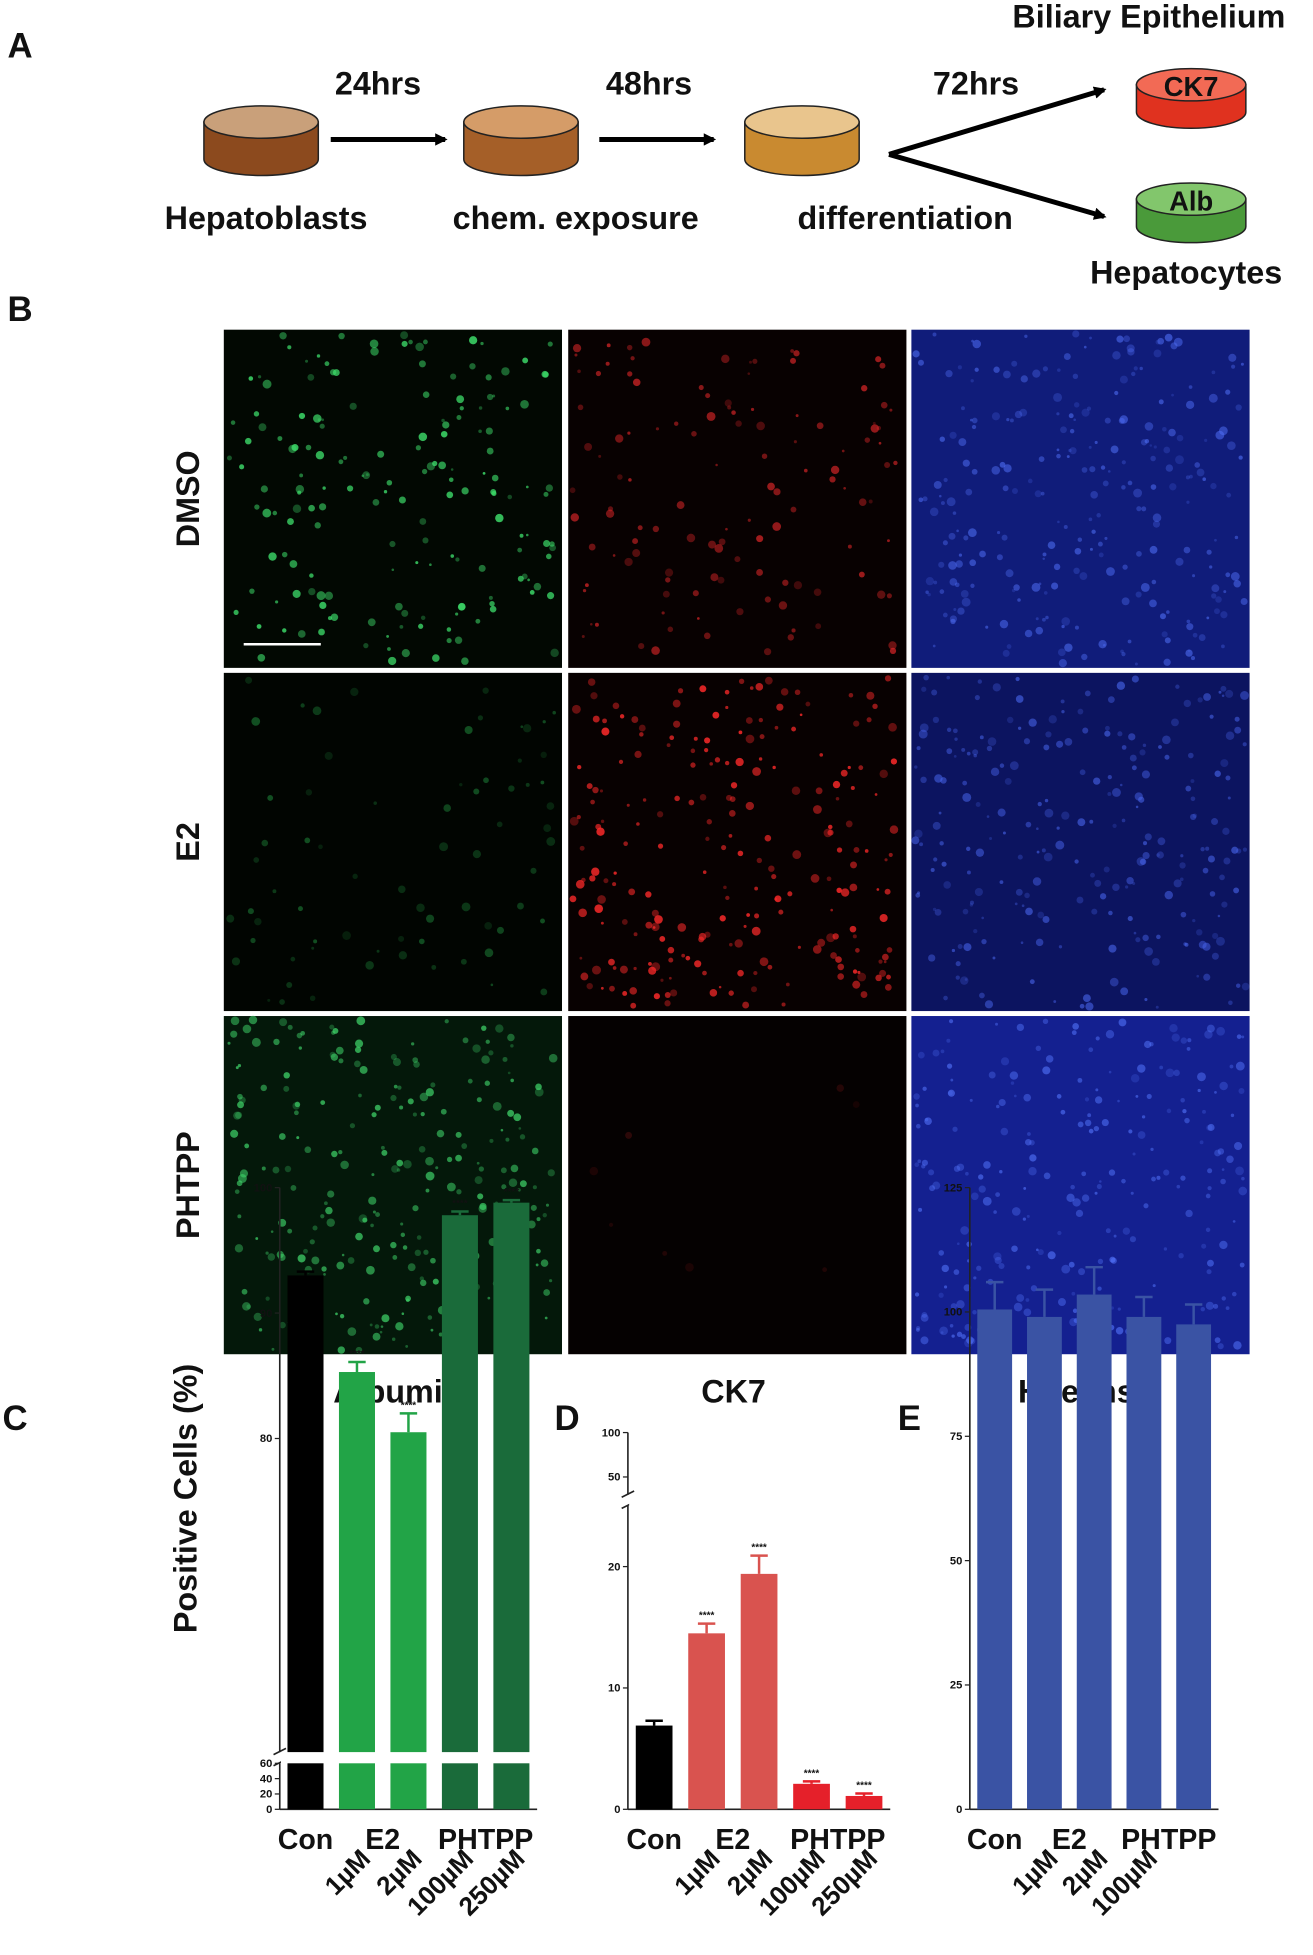  What do you see at coordinates (567, 1418) in the screenshot?
I see `panel-letter: D` at bounding box center [567, 1418].